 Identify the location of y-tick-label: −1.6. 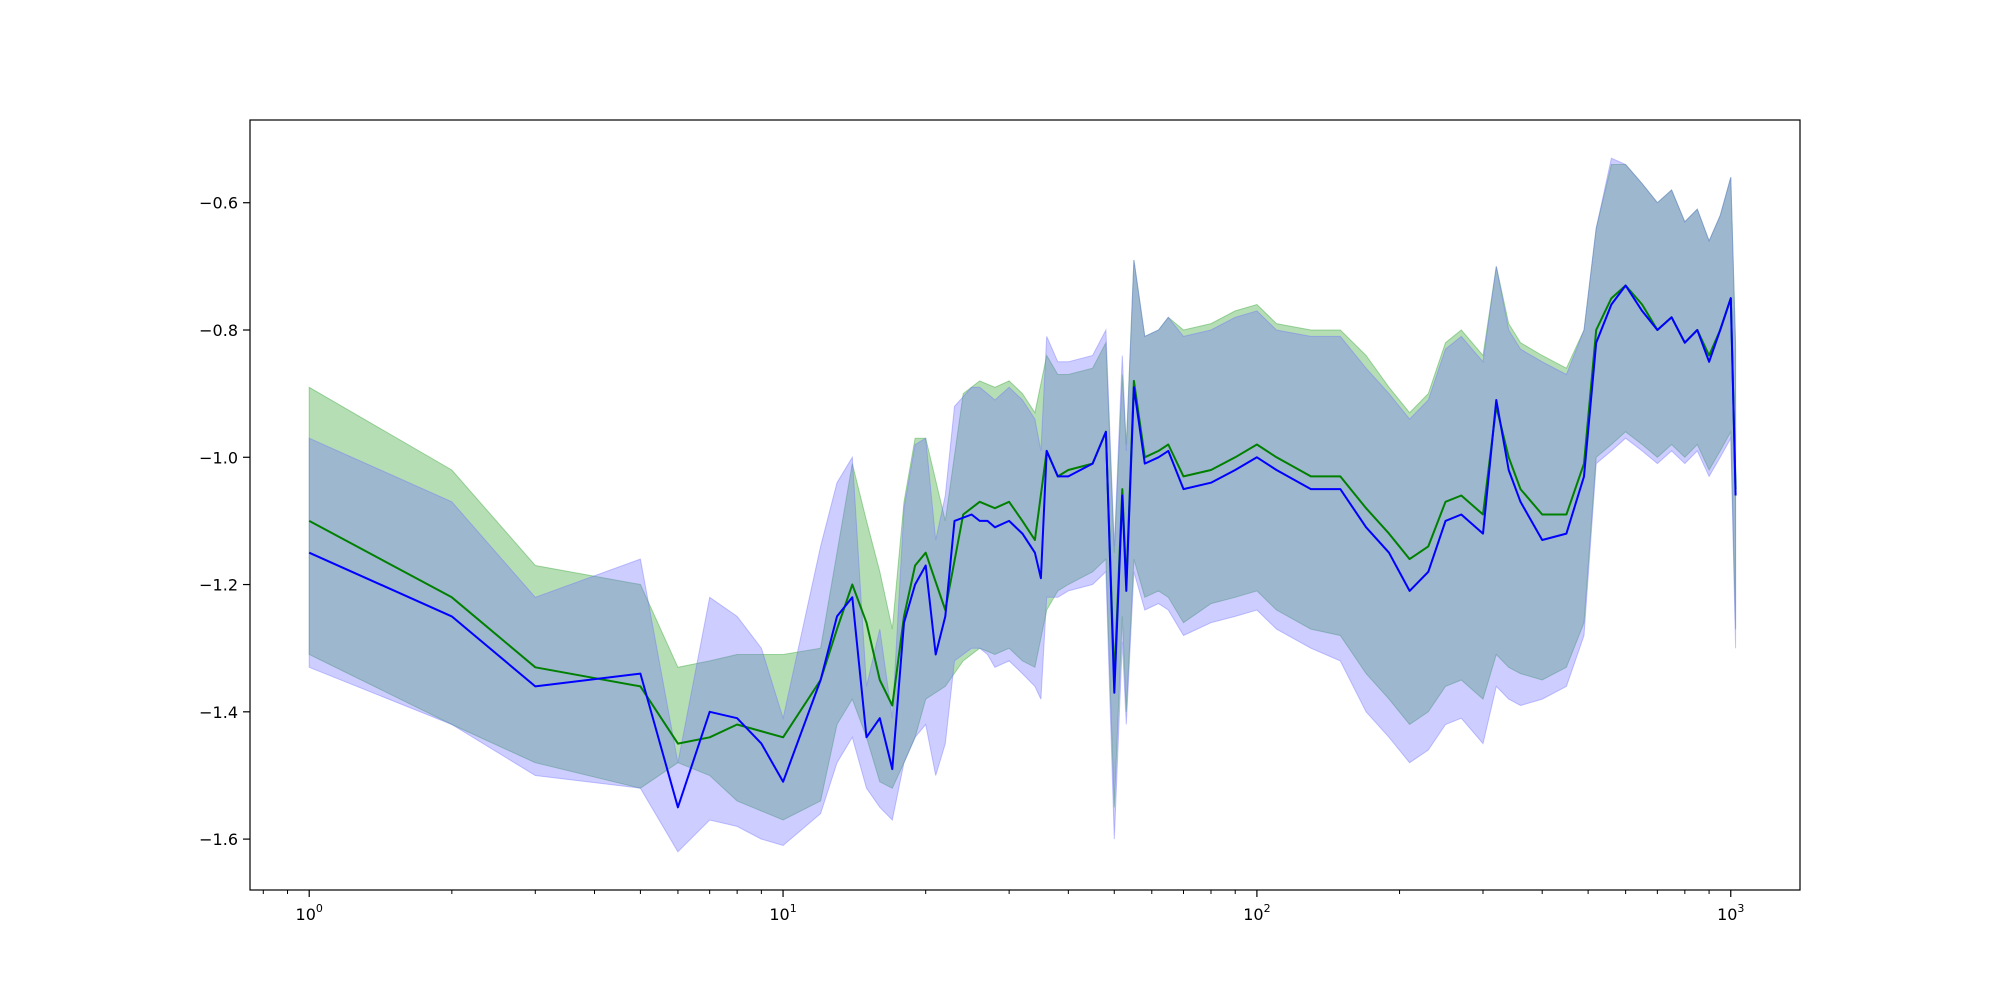
(218, 839).